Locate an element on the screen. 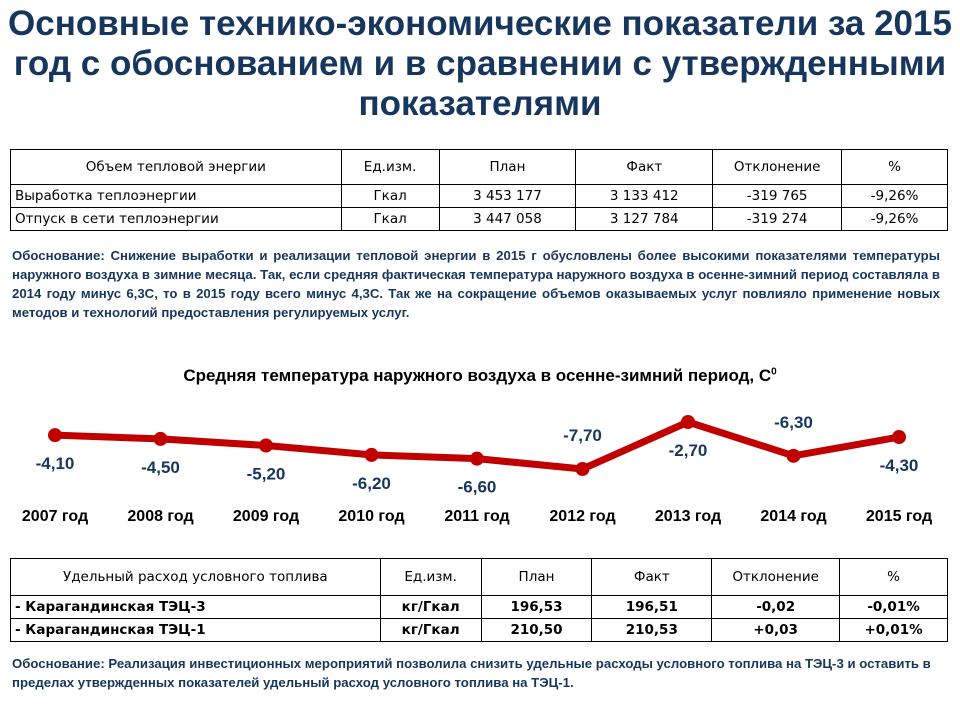 The image size is (960, 720). table-cell: 210,53 is located at coordinates (652, 630).